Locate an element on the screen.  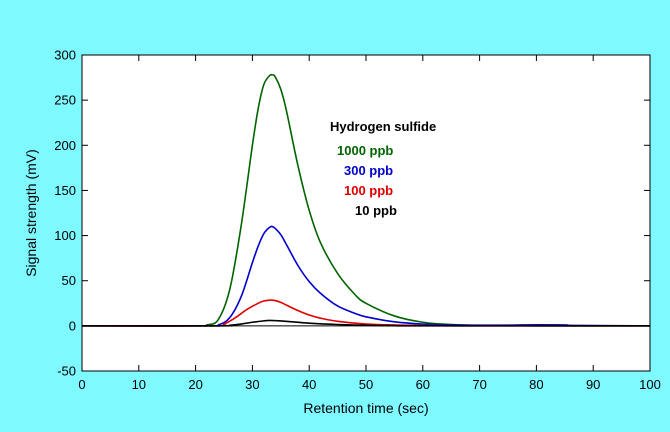
x-axis-label: Retention time (sec) is located at coordinates (365, 408).